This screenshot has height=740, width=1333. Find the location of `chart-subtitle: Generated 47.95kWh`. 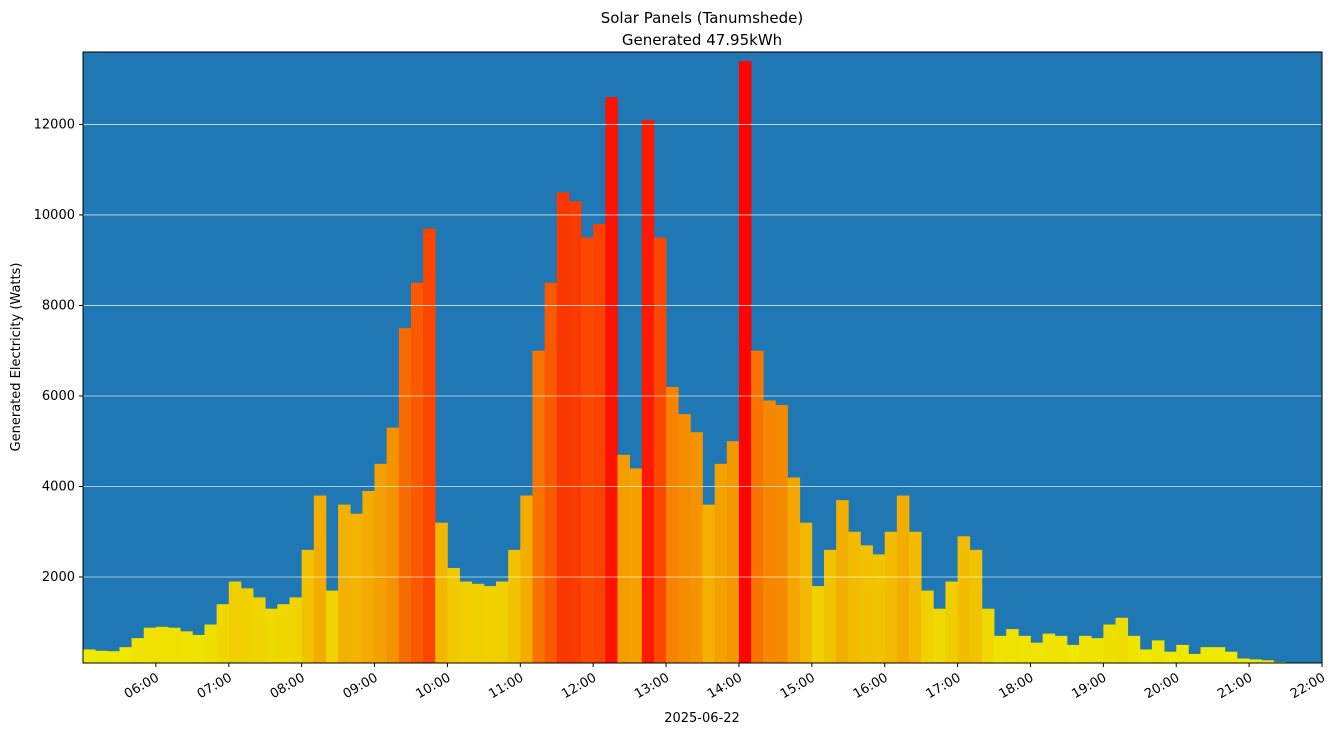

chart-subtitle: Generated 47.95kWh is located at coordinates (702, 40).